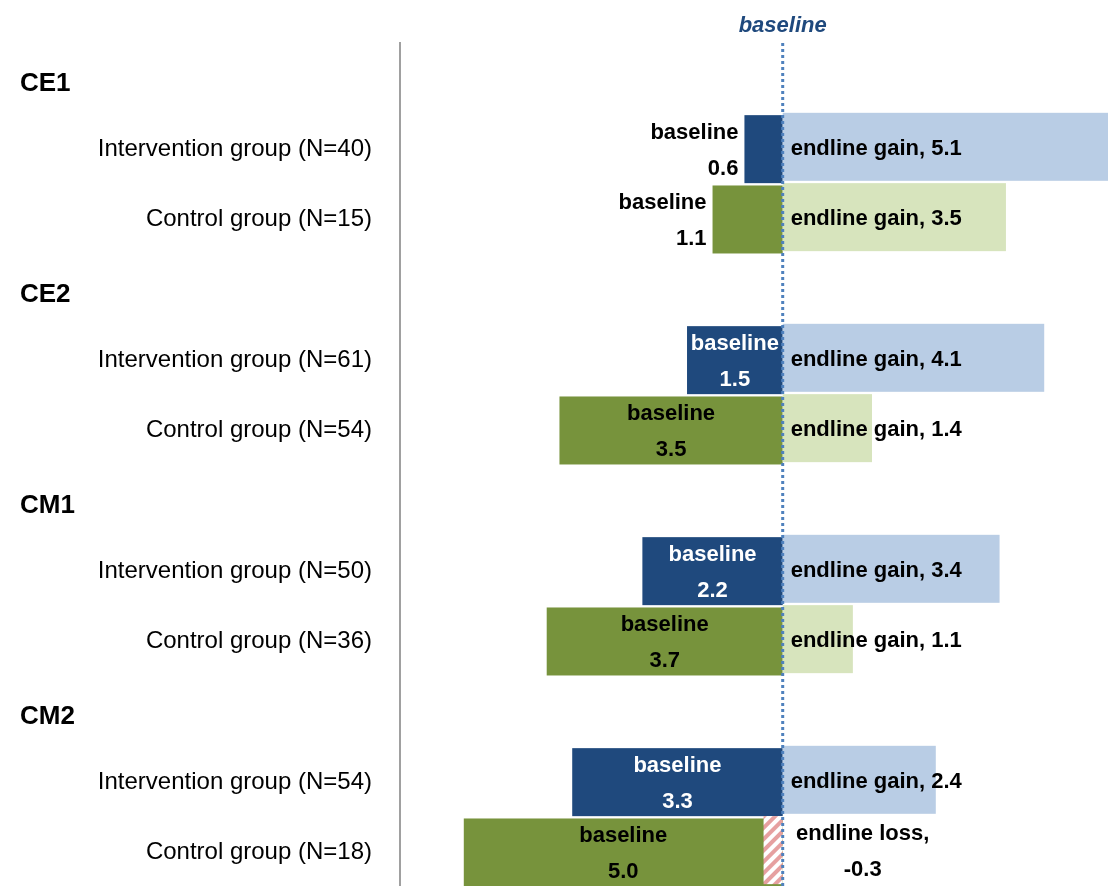 The width and height of the screenshot is (1110, 894). Describe the element at coordinates (734, 361) in the screenshot. I see `data-label: baseline 1.5` at that location.